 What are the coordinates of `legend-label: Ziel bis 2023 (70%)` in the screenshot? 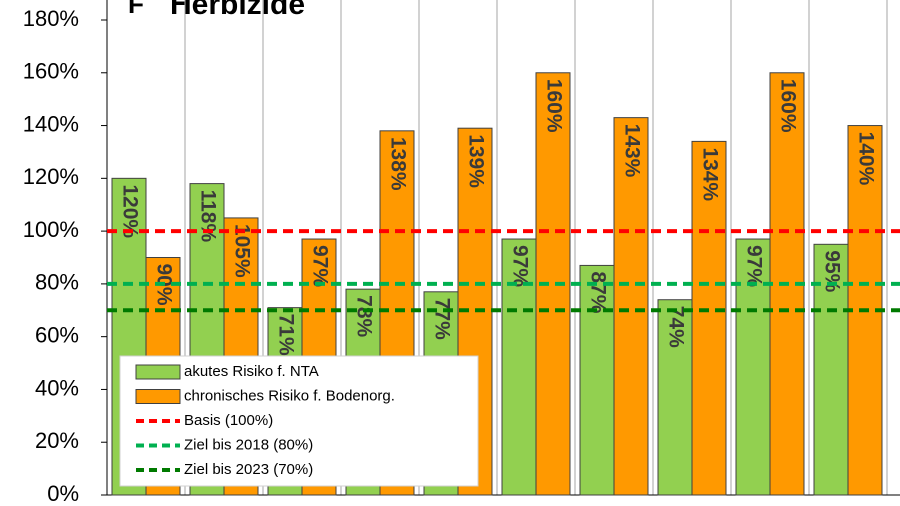 It's located at (248, 469).